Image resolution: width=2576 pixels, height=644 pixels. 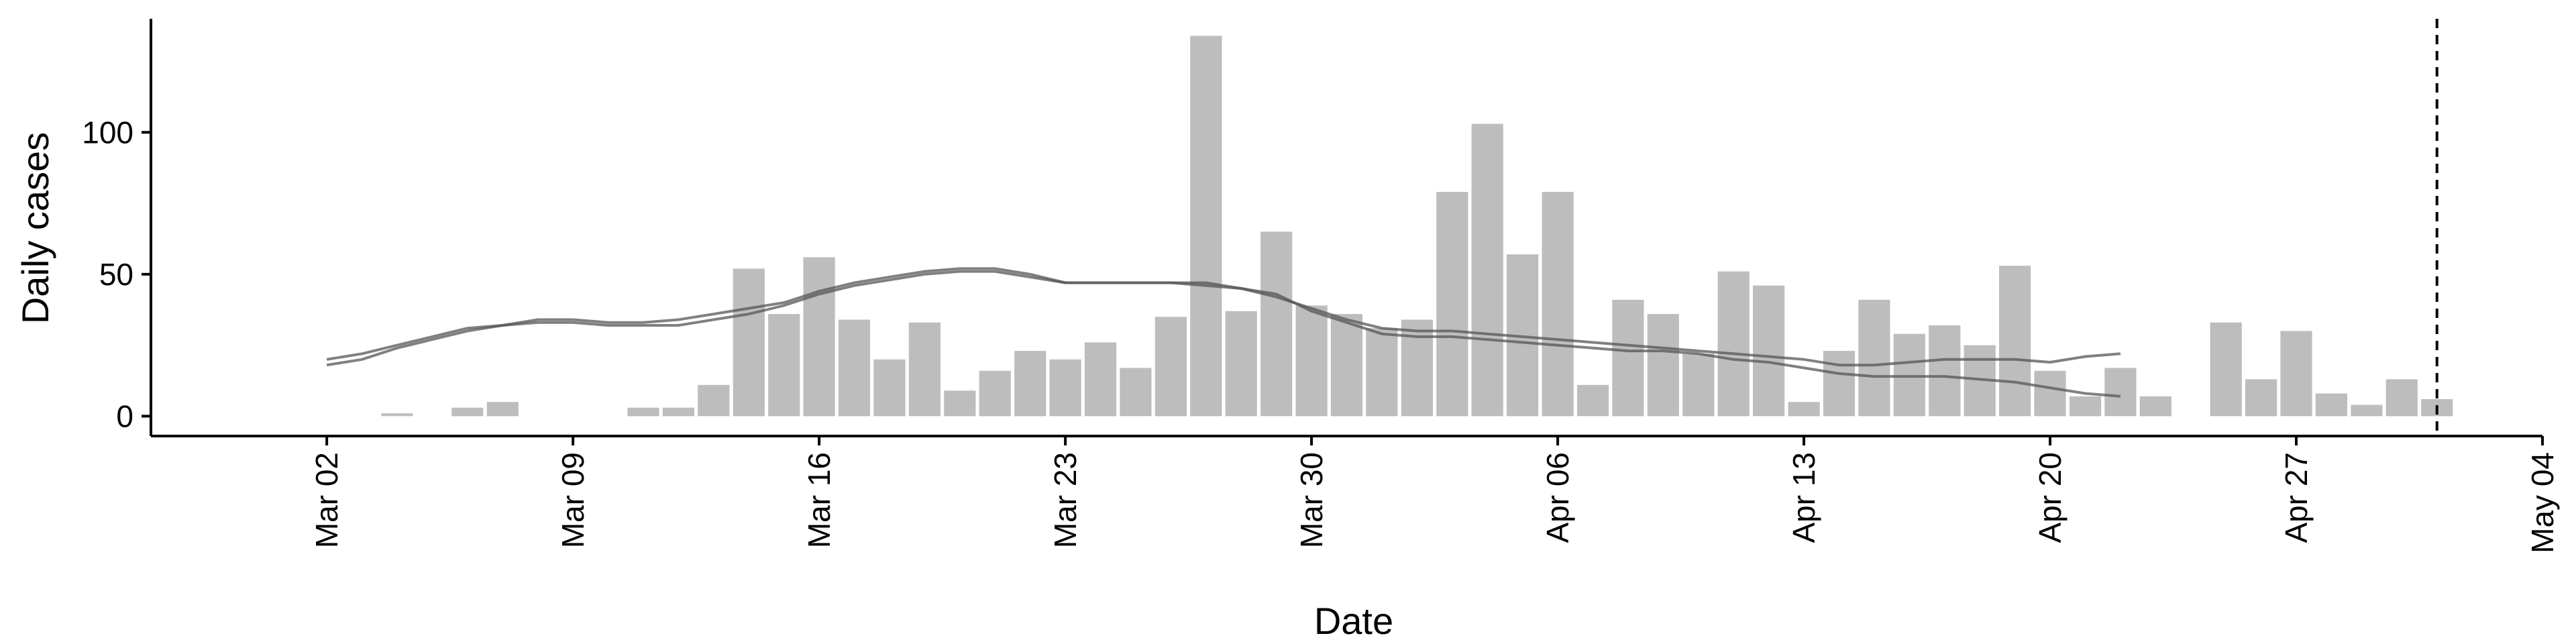 What do you see at coordinates (1557, 497) in the screenshot?
I see `x-tick-label: Apr 06` at bounding box center [1557, 497].